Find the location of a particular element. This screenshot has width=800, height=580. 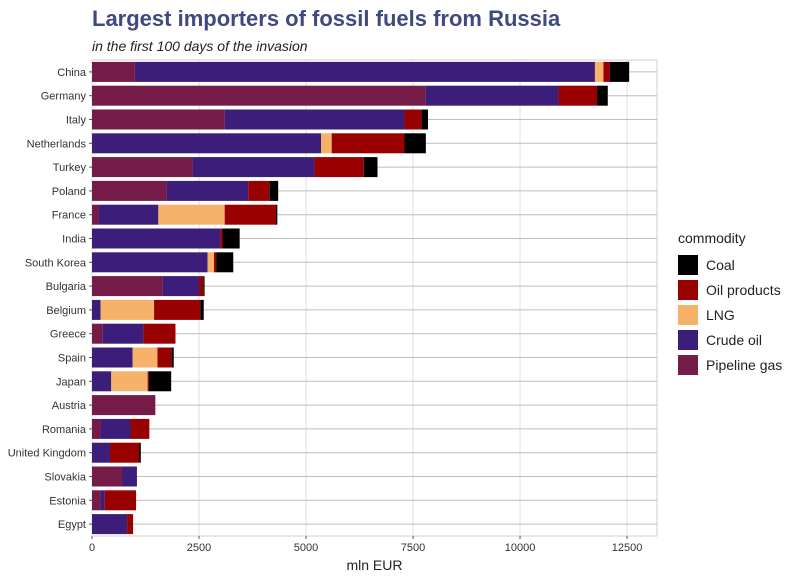

y-tick-label: China is located at coordinates (72, 73).